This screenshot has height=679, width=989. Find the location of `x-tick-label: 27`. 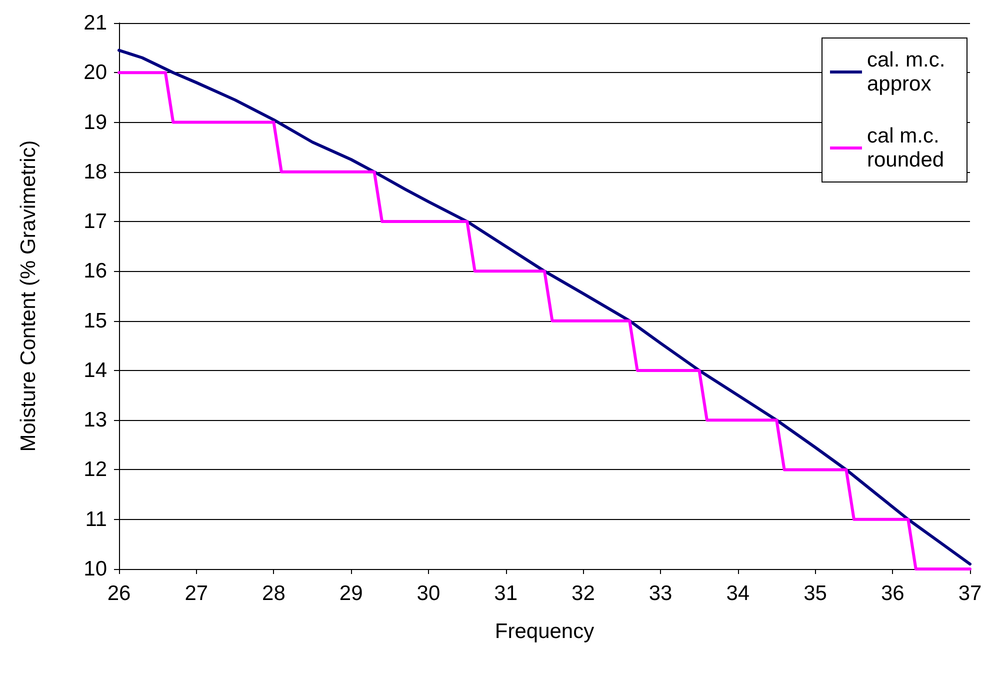

x-tick-label: 27 is located at coordinates (196, 593).